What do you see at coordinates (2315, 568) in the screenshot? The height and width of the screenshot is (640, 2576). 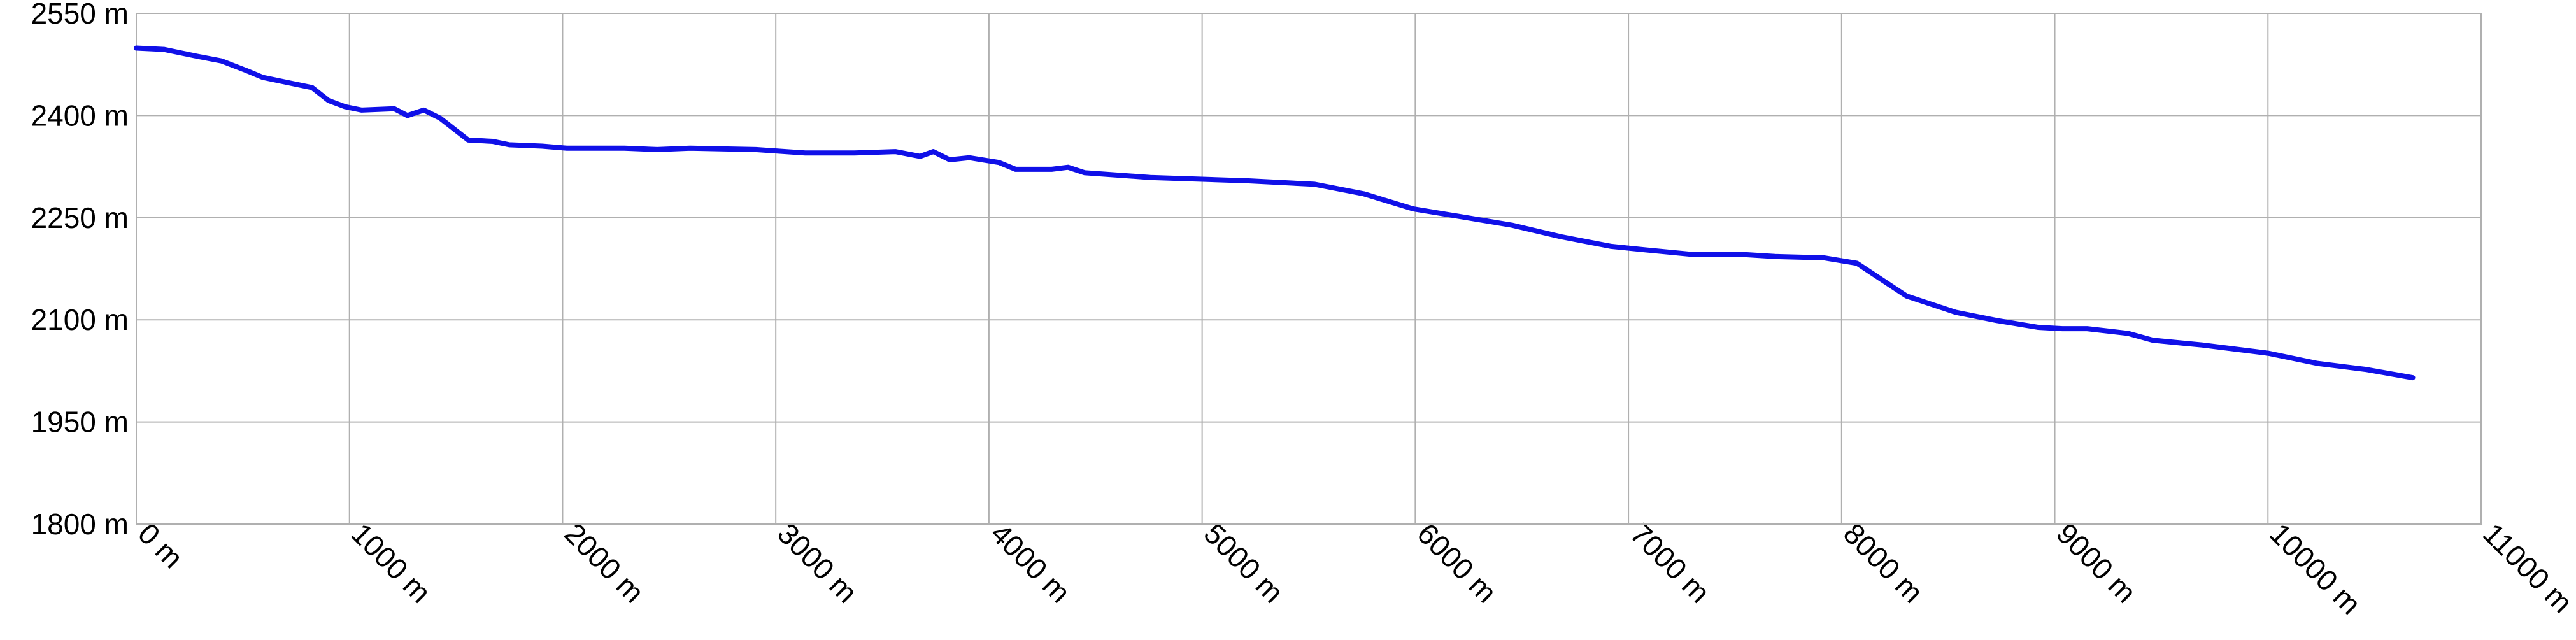 I see `x-tick-label: 10000 m` at bounding box center [2315, 568].